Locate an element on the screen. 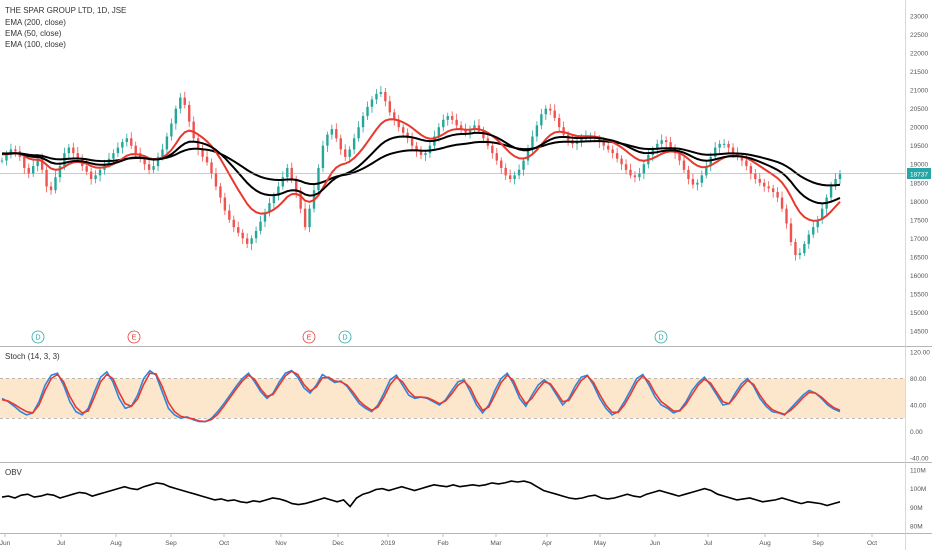  dividend-marker-circle is located at coordinates (38, 337).